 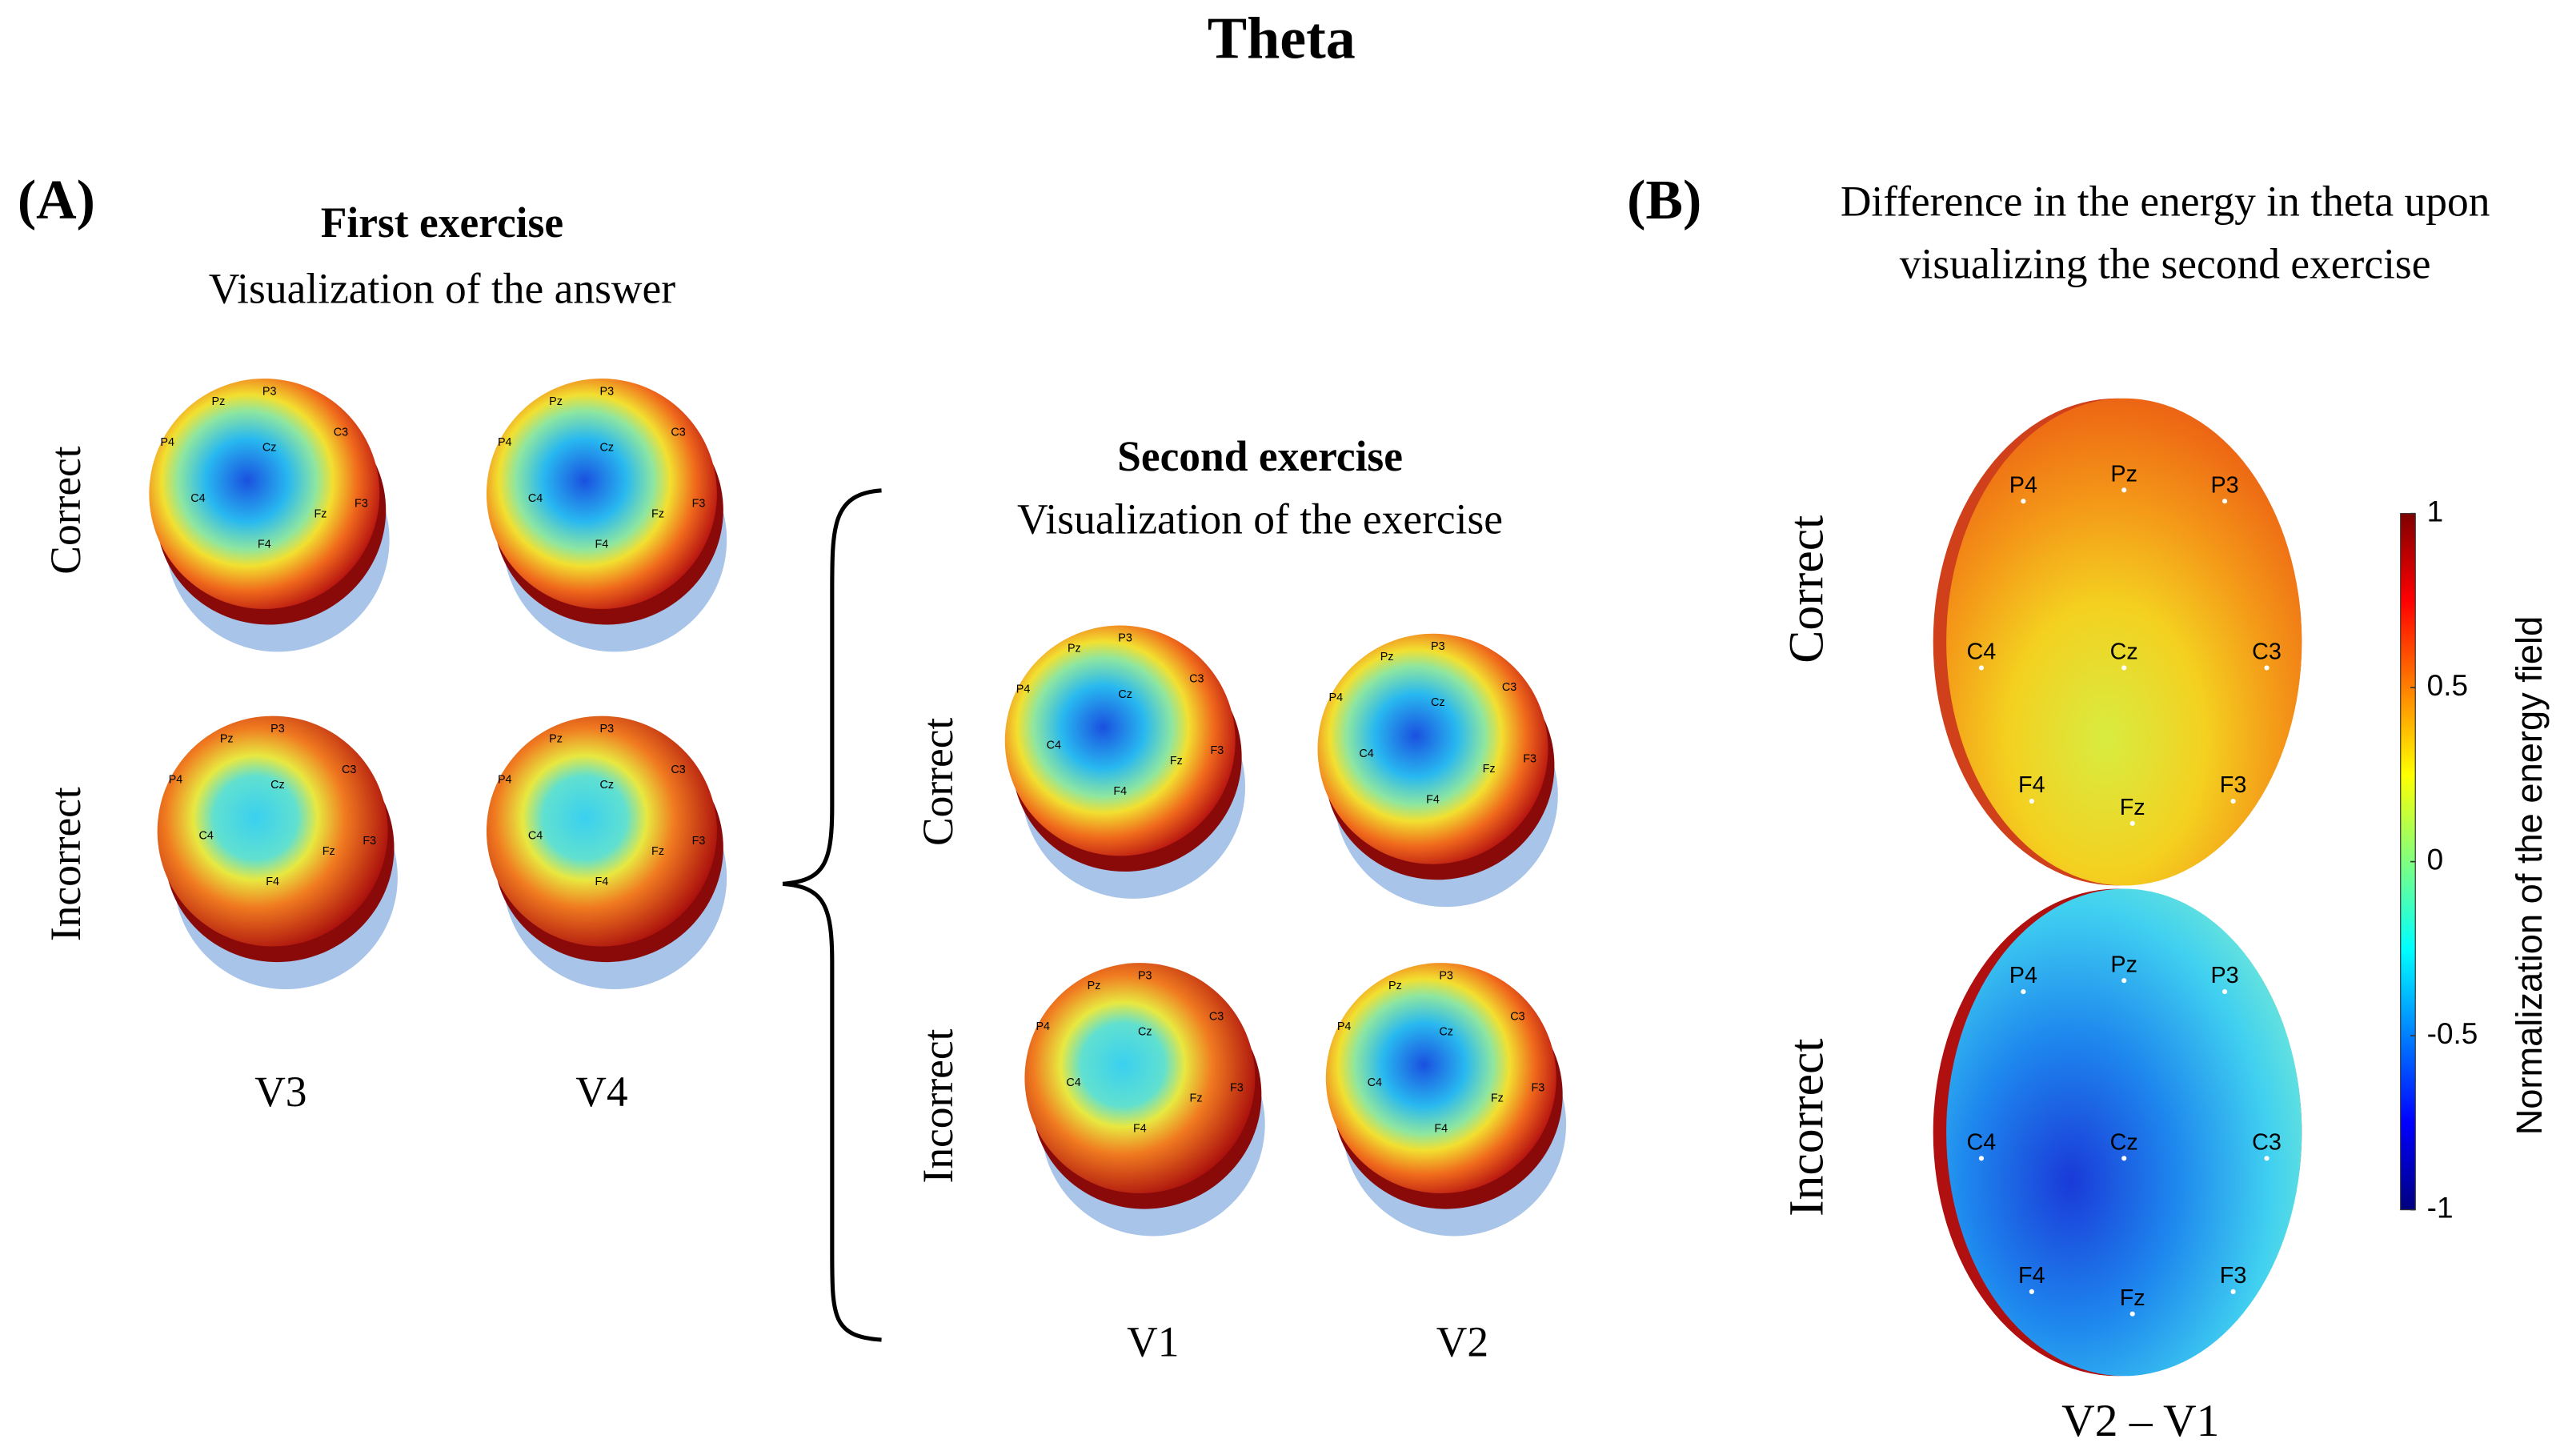 I want to click on colorbar-tick-label: -0.5, so click(x=2452, y=1033).